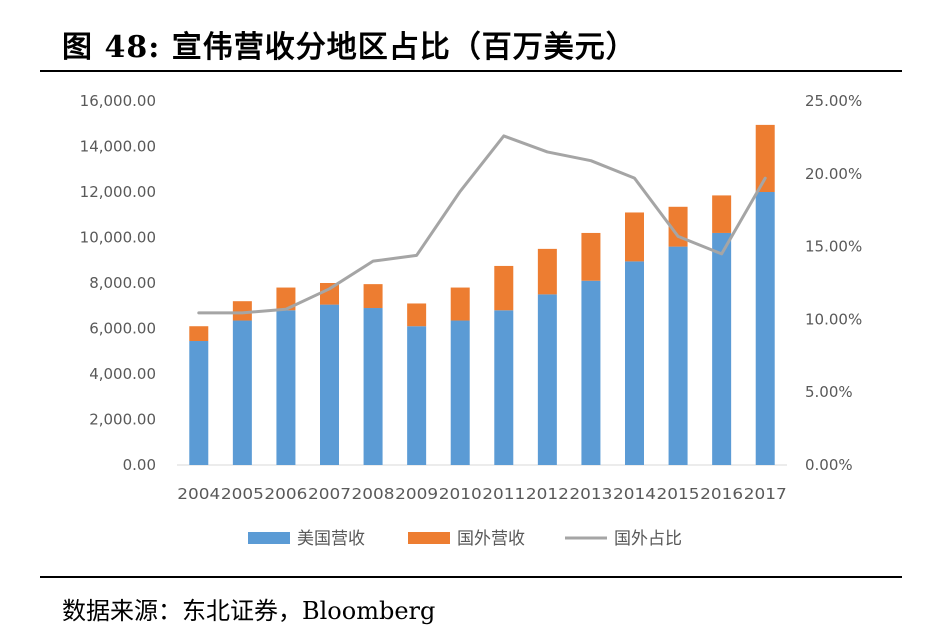  Describe the element at coordinates (198, 494) in the screenshot. I see `x-tick-label: 2004` at that location.